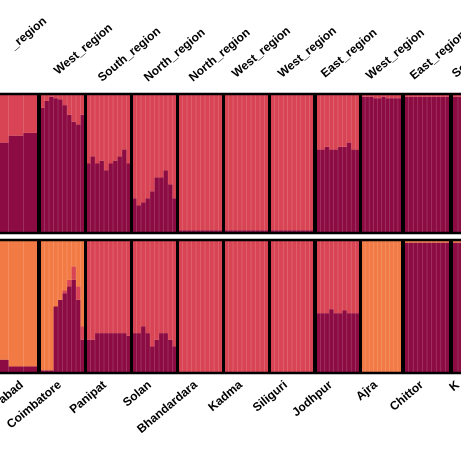  I want to click on group-panipat, so click(108, 163).